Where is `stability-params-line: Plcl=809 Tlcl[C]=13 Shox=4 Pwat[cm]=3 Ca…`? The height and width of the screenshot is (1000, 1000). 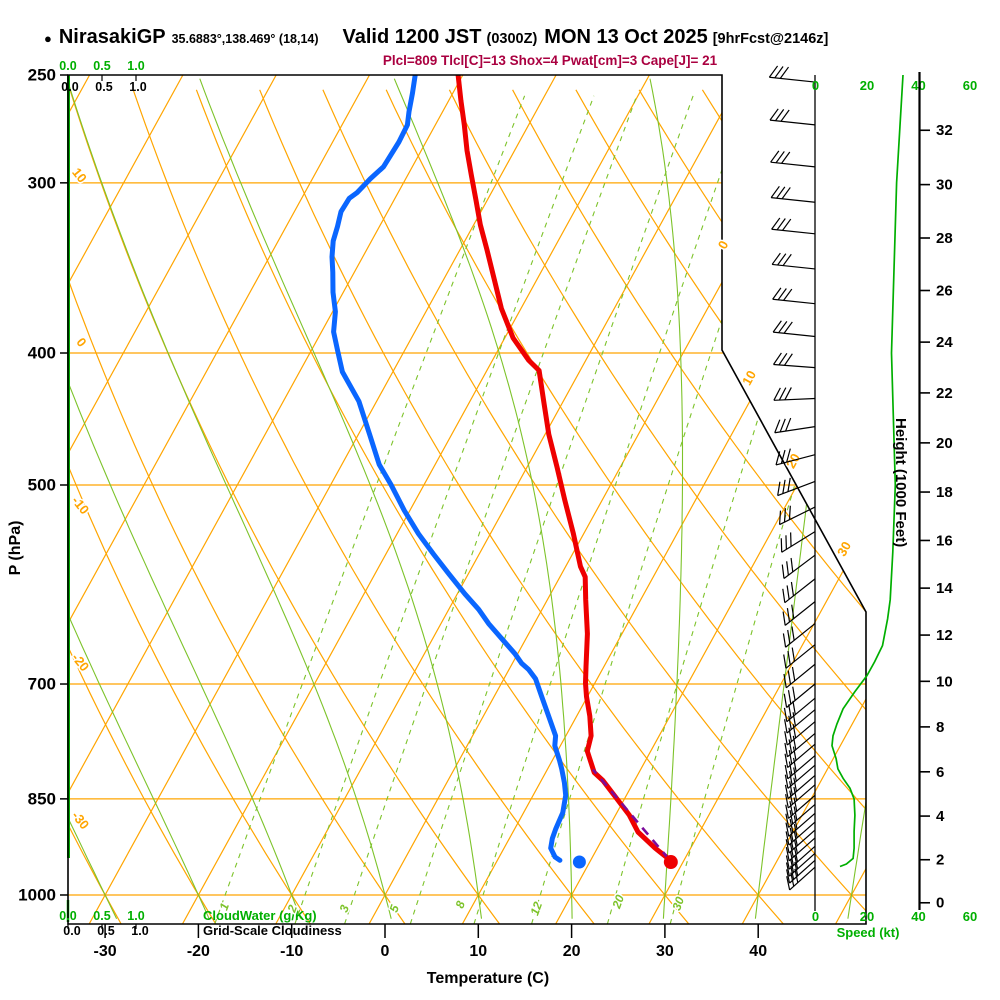
stability-params-line: Plcl=809 Tlcl[C]=13 Shox=4 Pwat[cm]=3 Ca… is located at coordinates (550, 60).